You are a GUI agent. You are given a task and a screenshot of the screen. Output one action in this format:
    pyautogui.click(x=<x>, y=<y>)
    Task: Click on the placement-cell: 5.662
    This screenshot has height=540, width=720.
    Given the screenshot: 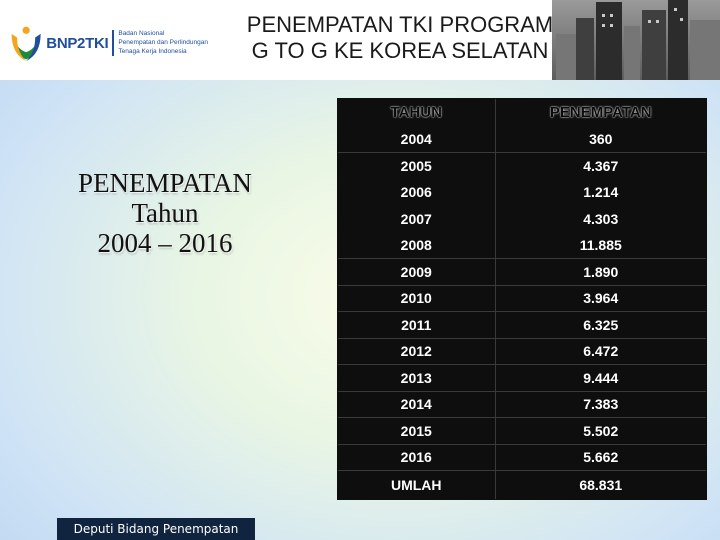 What is the action you would take?
    pyautogui.click(x=600, y=457)
    